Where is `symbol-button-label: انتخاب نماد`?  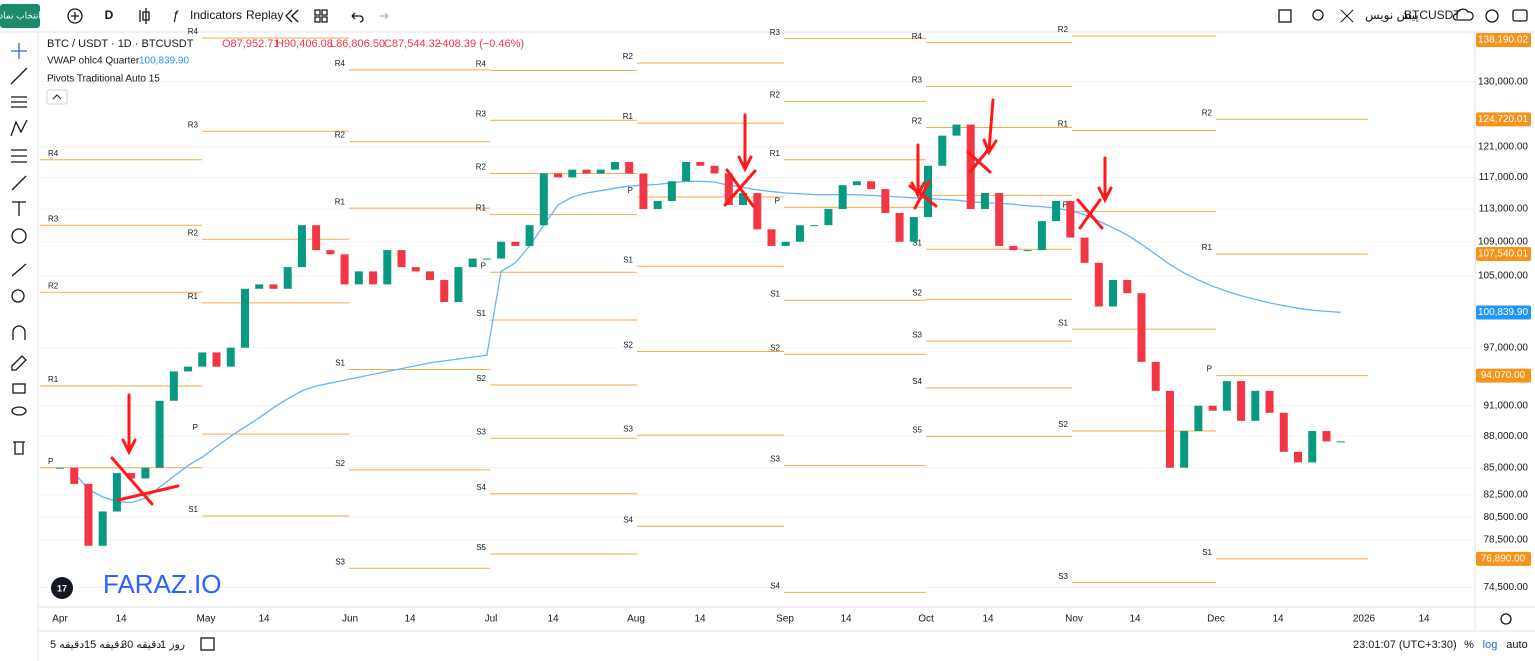 symbol-button-label: انتخاب نماد is located at coordinates (20, 15).